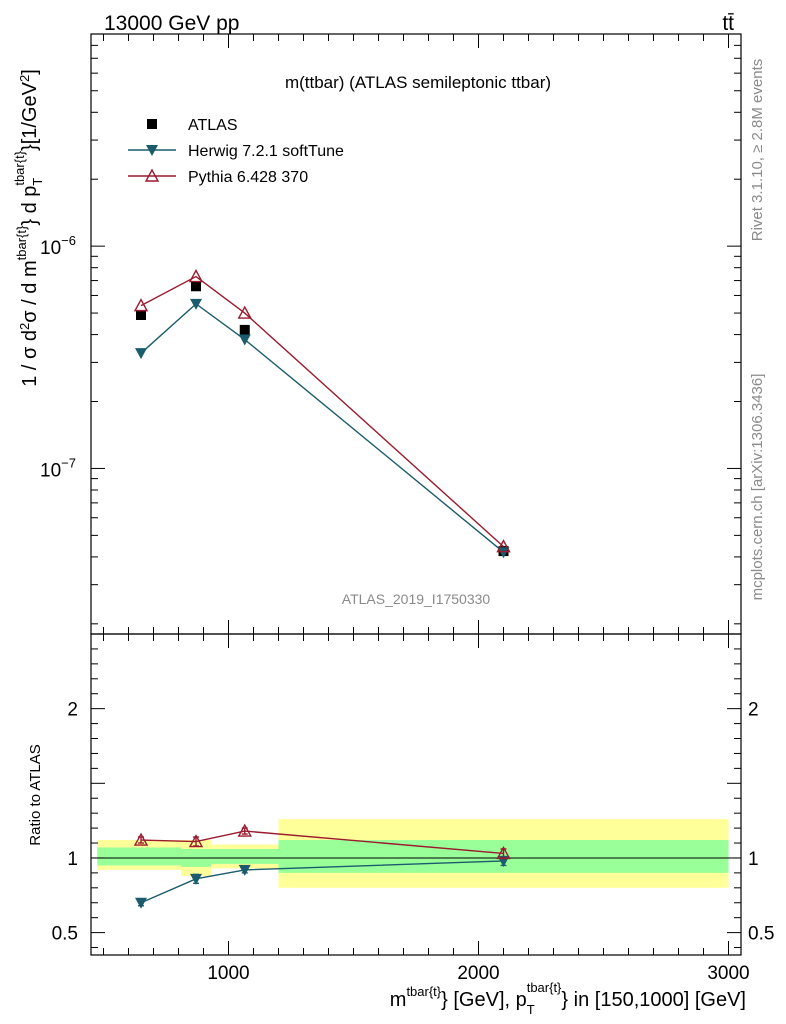  Describe the element at coordinates (478, 973) in the screenshot. I see `x-tick-label-2000: 2000` at that location.